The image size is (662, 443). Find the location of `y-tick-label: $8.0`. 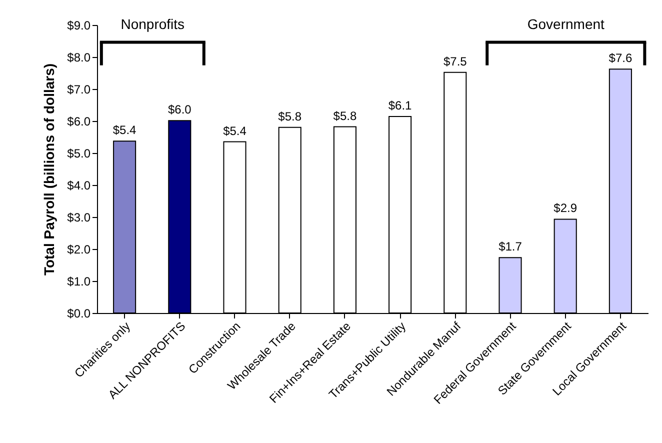

y-tick-label: $8.0 is located at coordinates (79, 57).